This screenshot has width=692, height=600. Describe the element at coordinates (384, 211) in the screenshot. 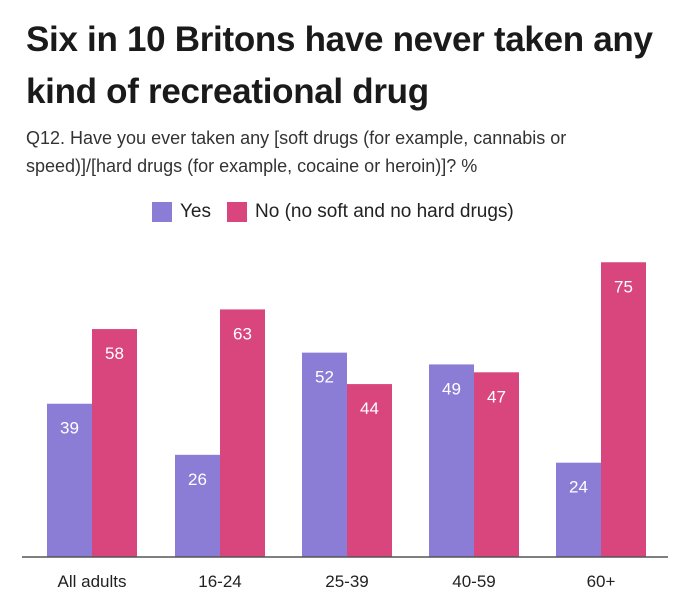

I see `legend-label-no: No (no soft and no hard drugs)` at that location.